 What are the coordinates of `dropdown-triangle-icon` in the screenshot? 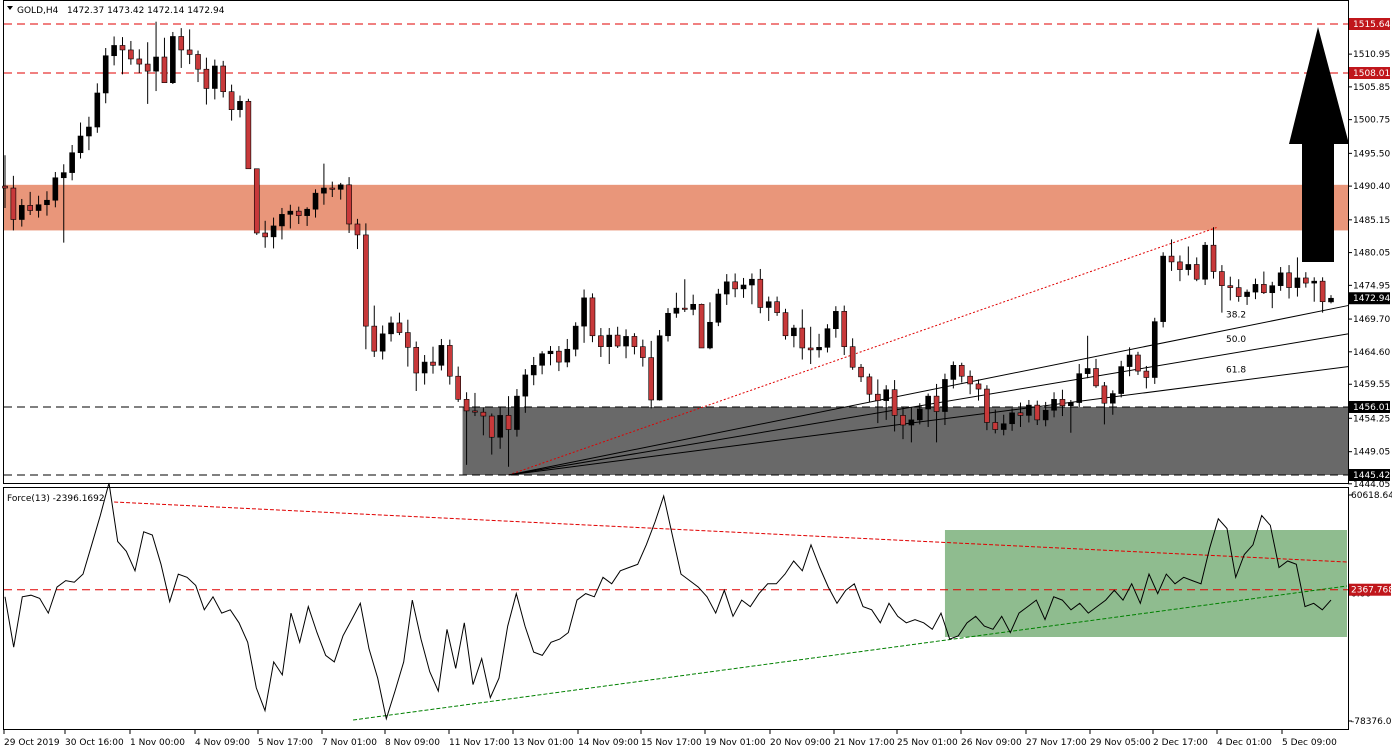 It's located at (10, 8).